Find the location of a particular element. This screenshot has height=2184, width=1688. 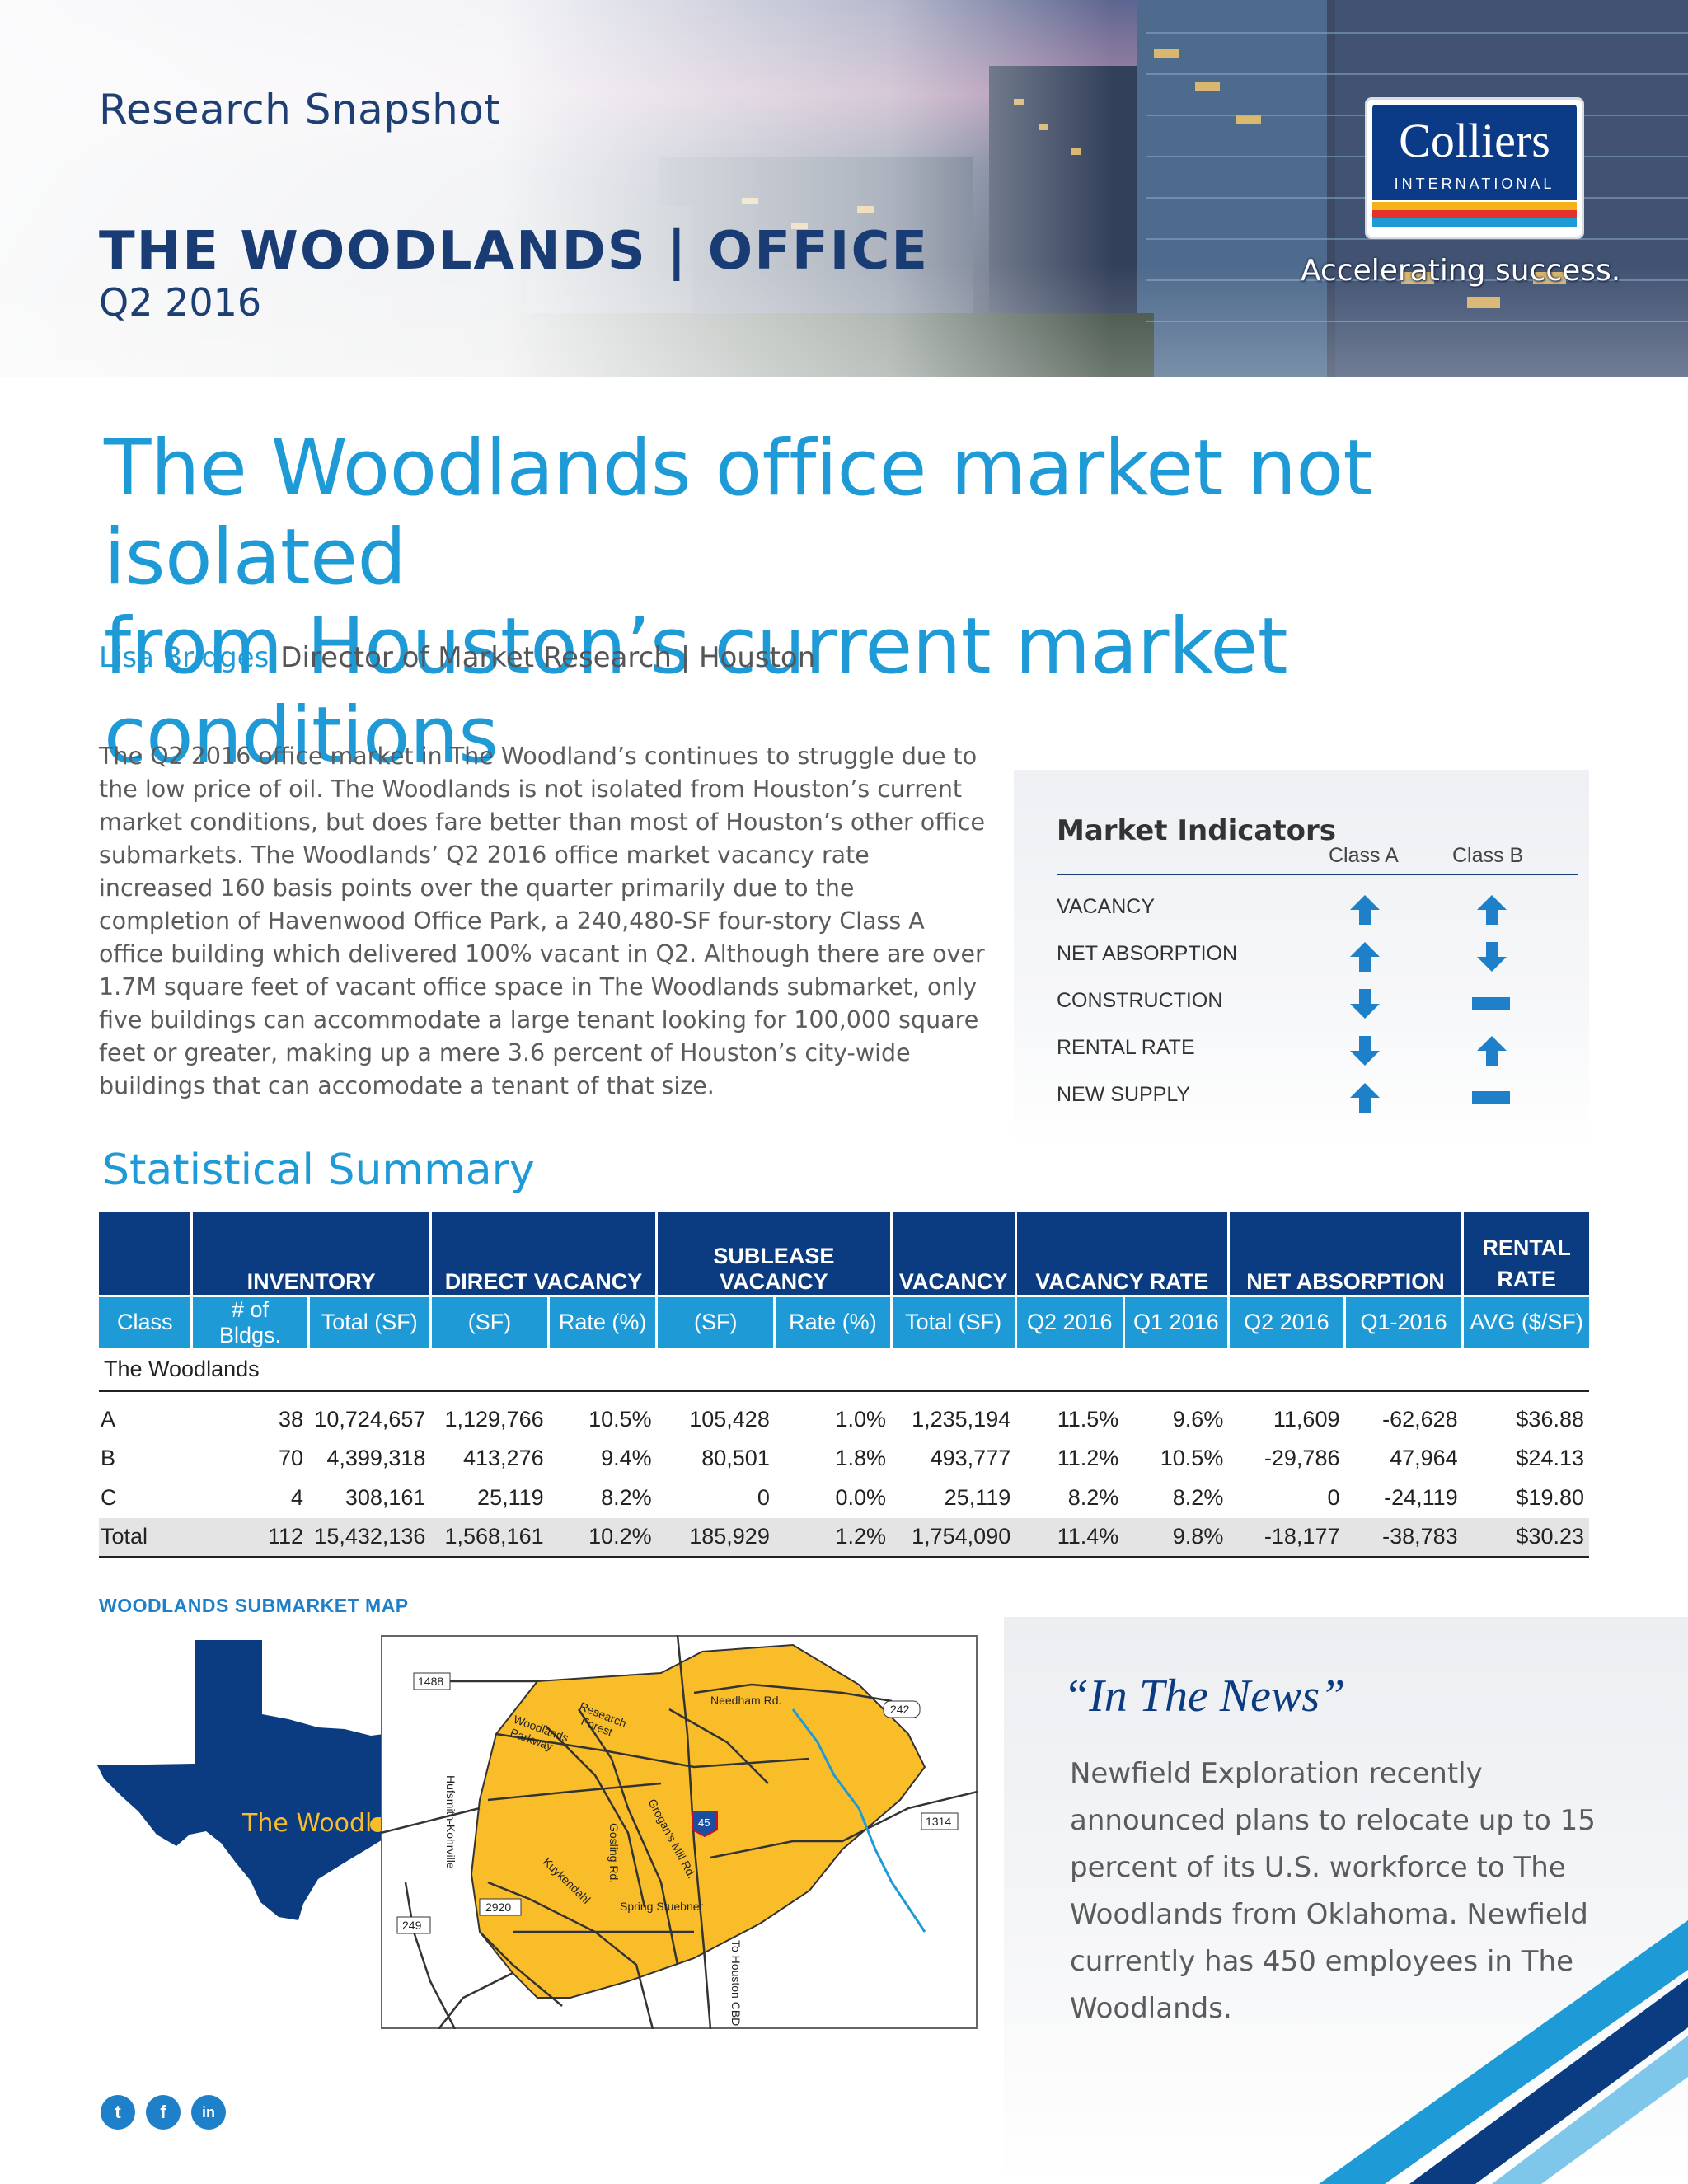

subheader-cell: Q1 2016 is located at coordinates (1177, 1321).